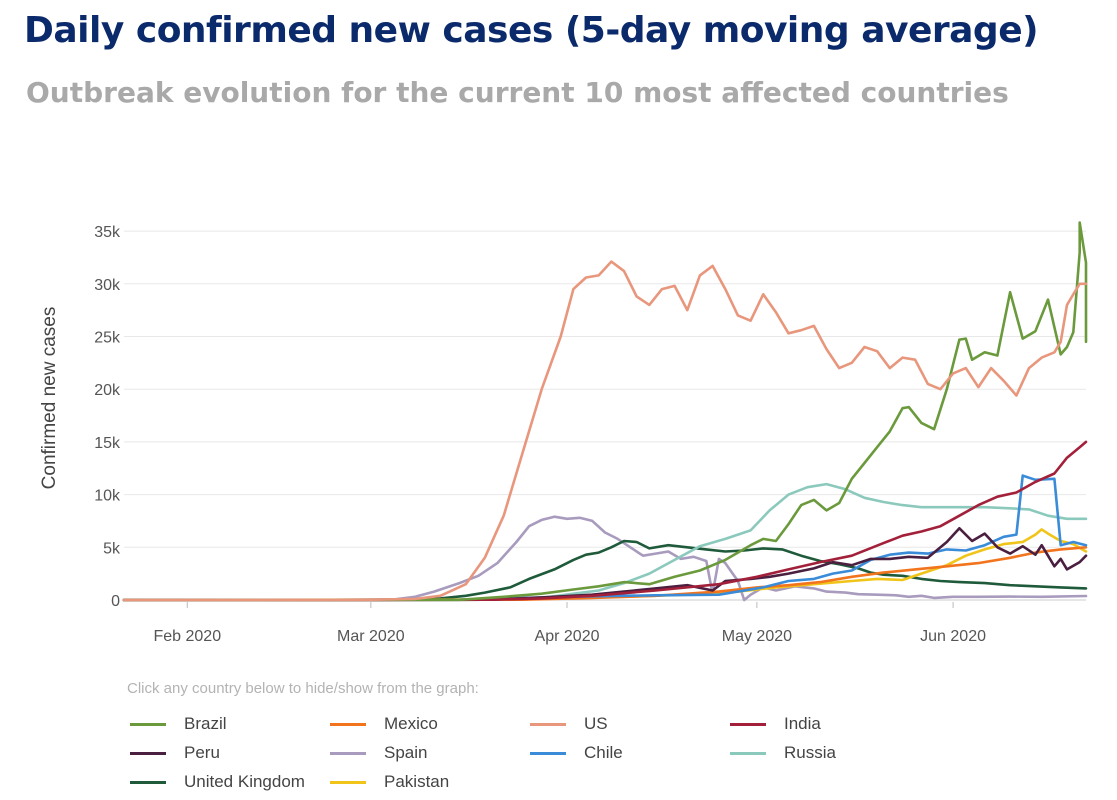 This screenshot has height=800, width=1117. I want to click on x-tick-label: Feb 2020, so click(187, 636).